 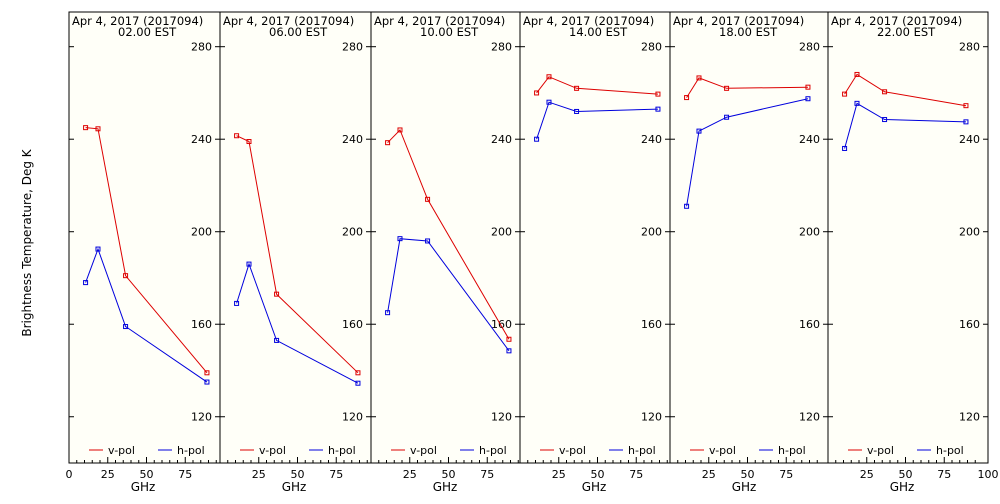 I want to click on panel-subtitle: 10.00 EST, so click(x=449, y=32).